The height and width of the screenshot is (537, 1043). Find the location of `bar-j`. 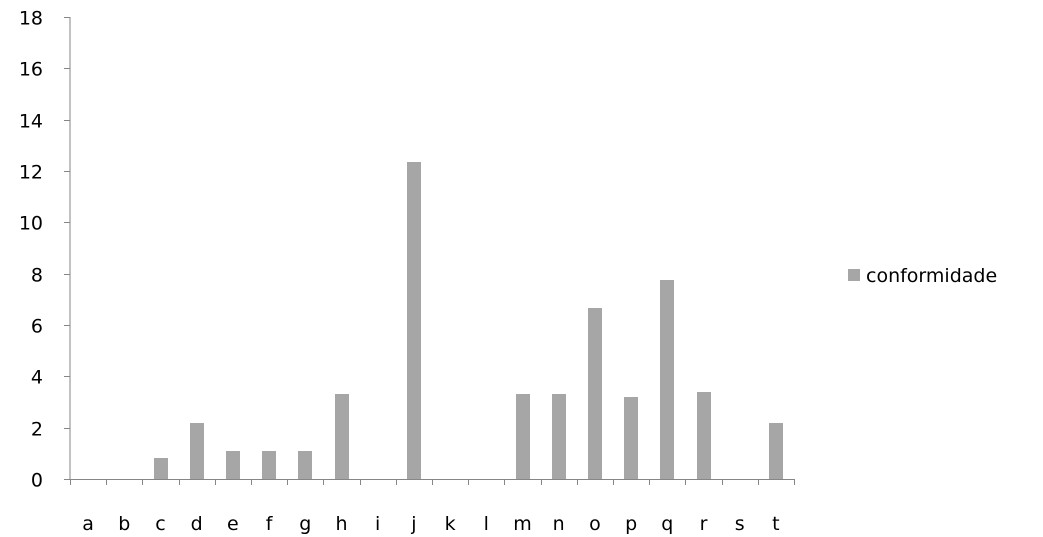

bar-j is located at coordinates (414, 320).